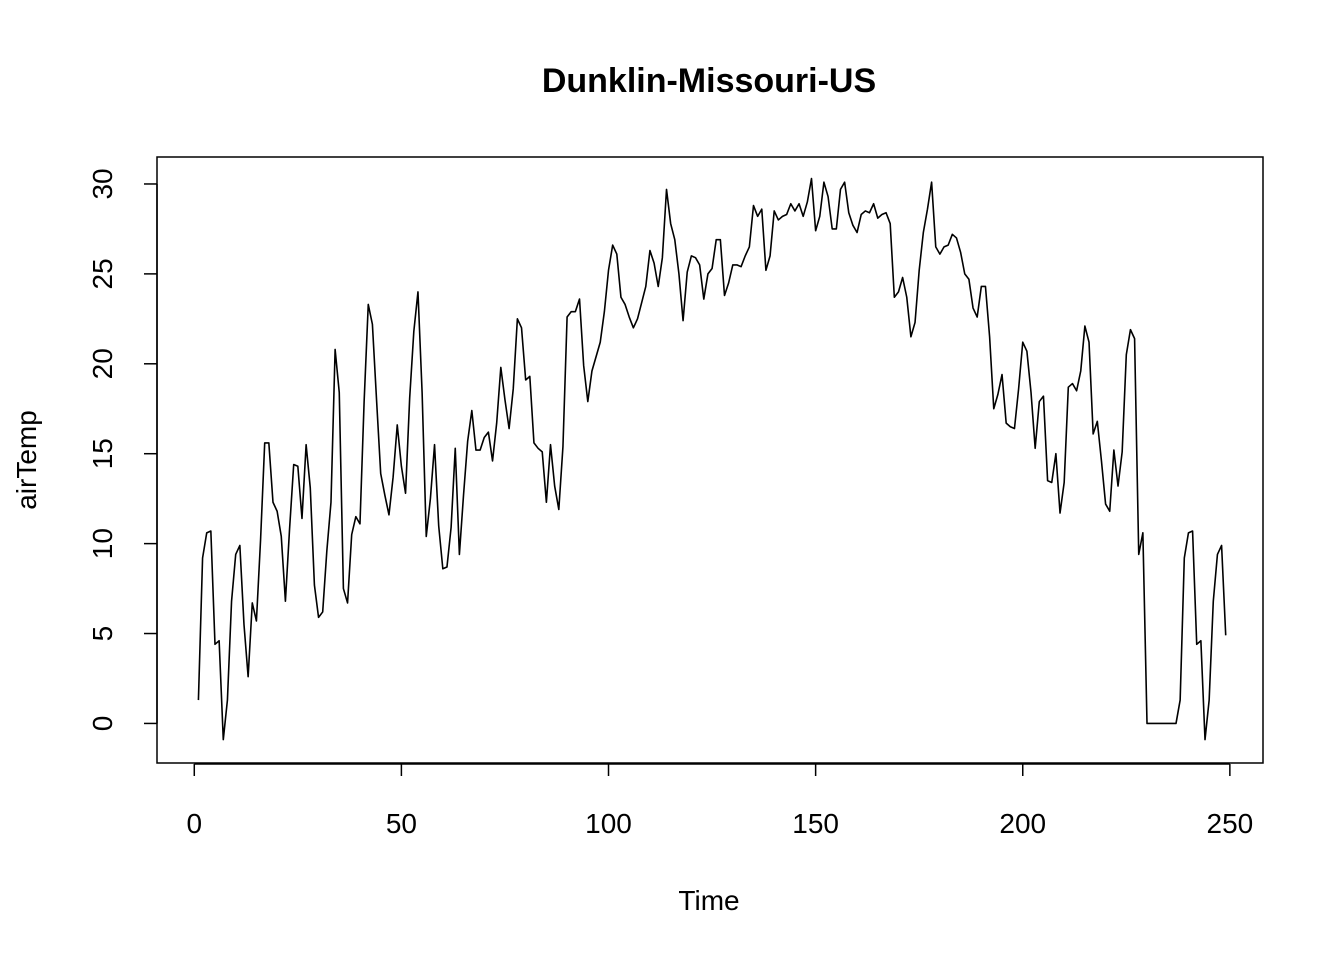 This screenshot has height=960, width=1344. Describe the element at coordinates (102, 634) in the screenshot. I see `y-tick-label: 5` at that location.